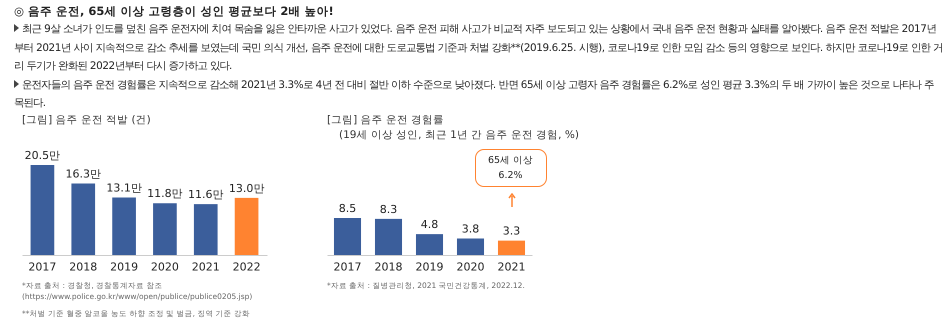  Describe the element at coordinates (87, 120) in the screenshot. I see `chart-title: [그림] 음주 운전 적발 (건)` at that location.